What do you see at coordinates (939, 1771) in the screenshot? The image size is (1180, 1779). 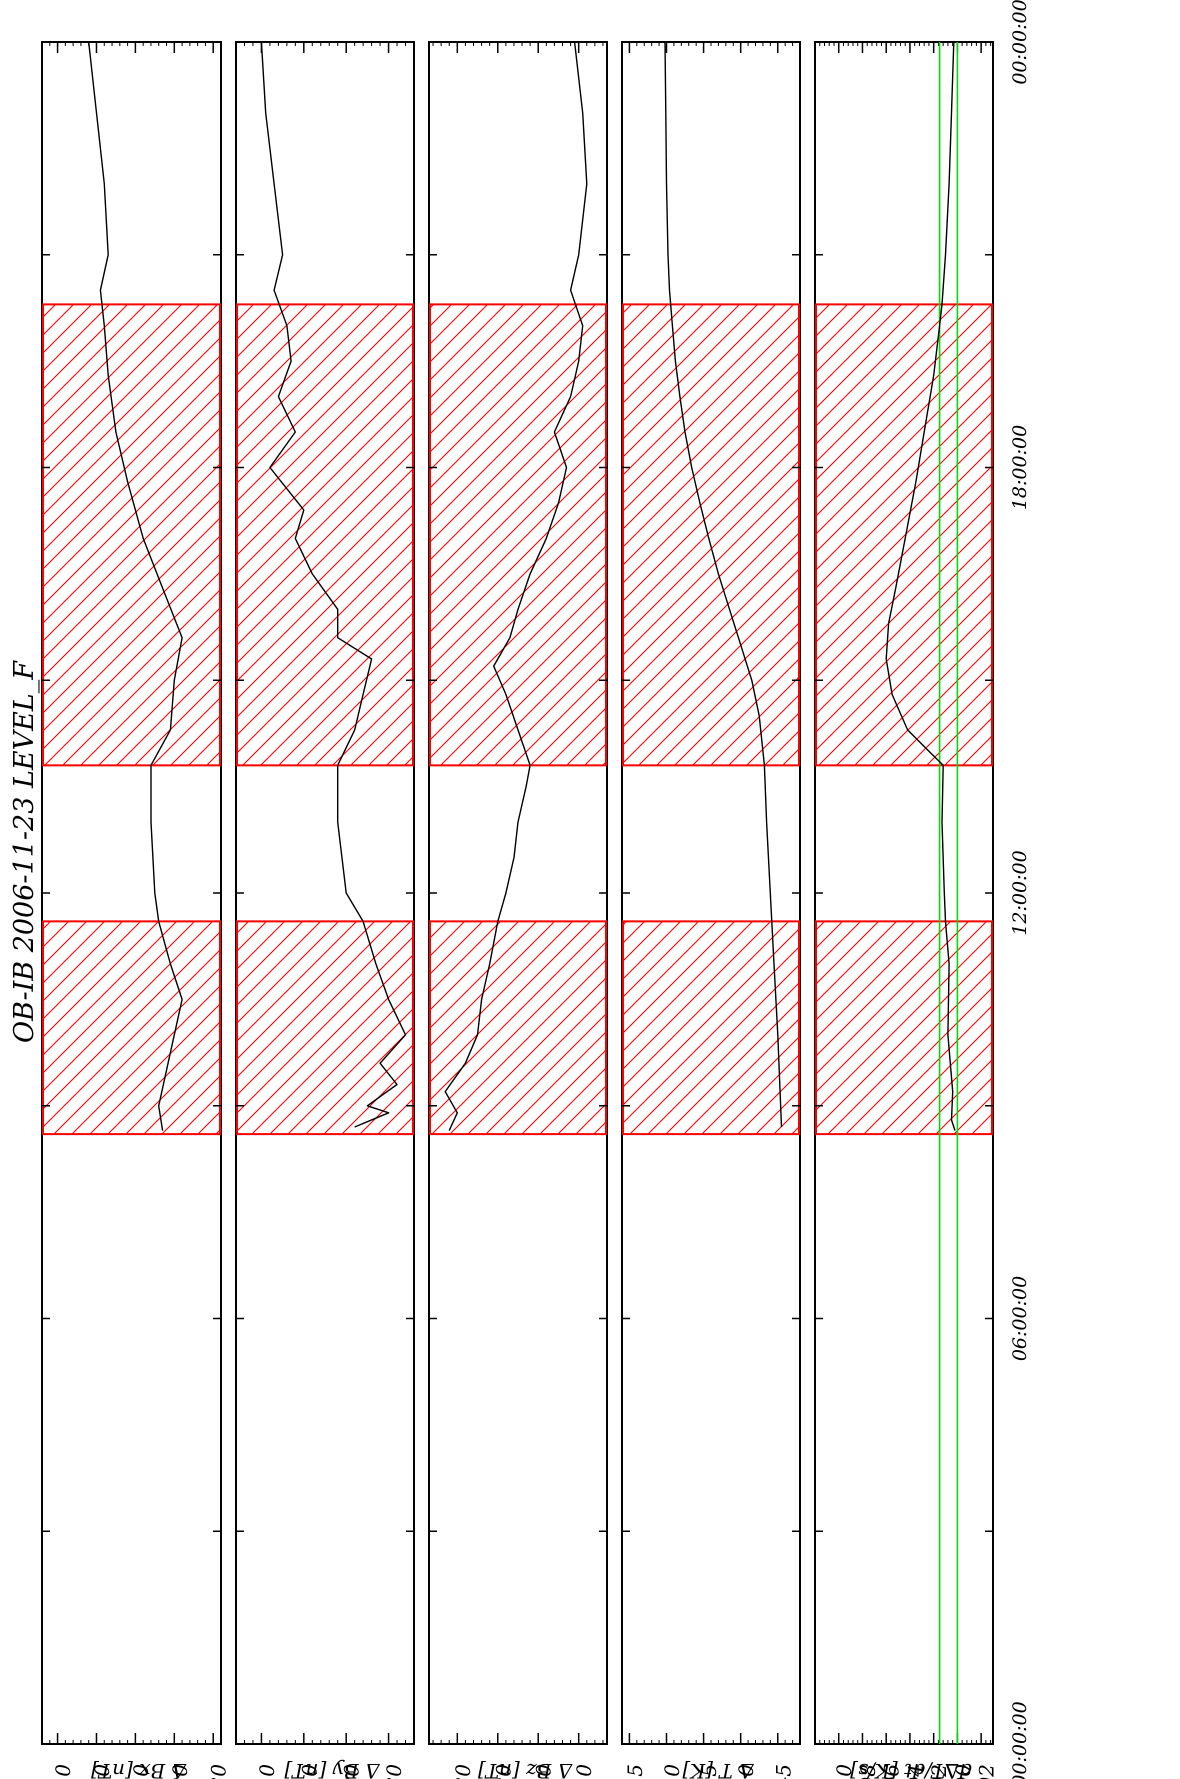 I see `value-tick-label: 0.0002` at bounding box center [939, 1771].